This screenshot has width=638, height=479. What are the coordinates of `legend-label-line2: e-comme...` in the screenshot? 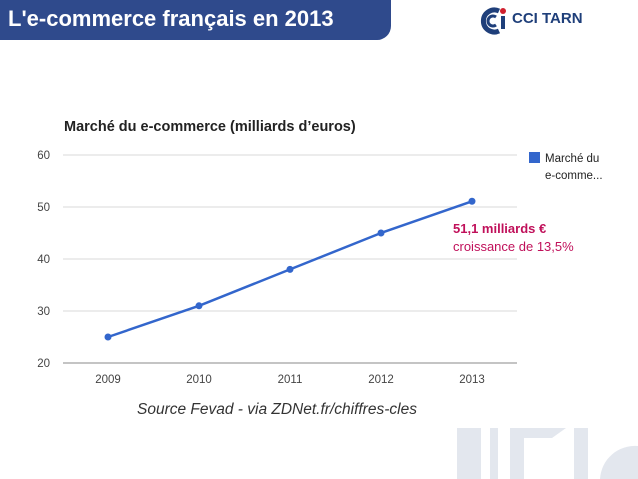 It's located at (574, 176).